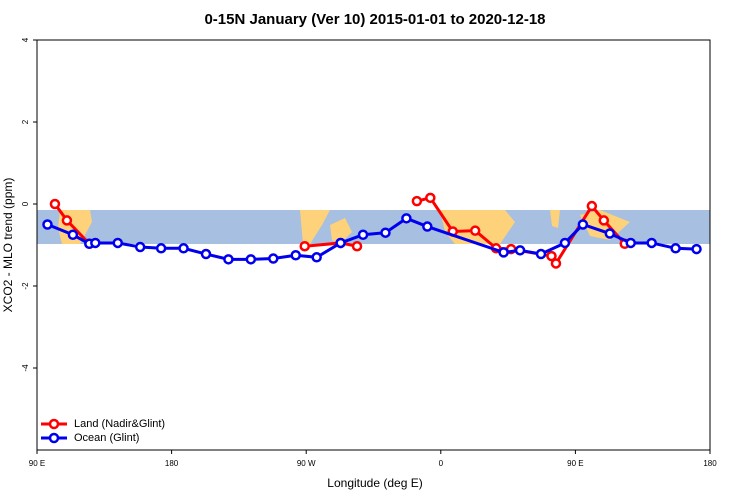 The image size is (750, 500). I want to click on y-tick-label: -4, so click(25, 368).